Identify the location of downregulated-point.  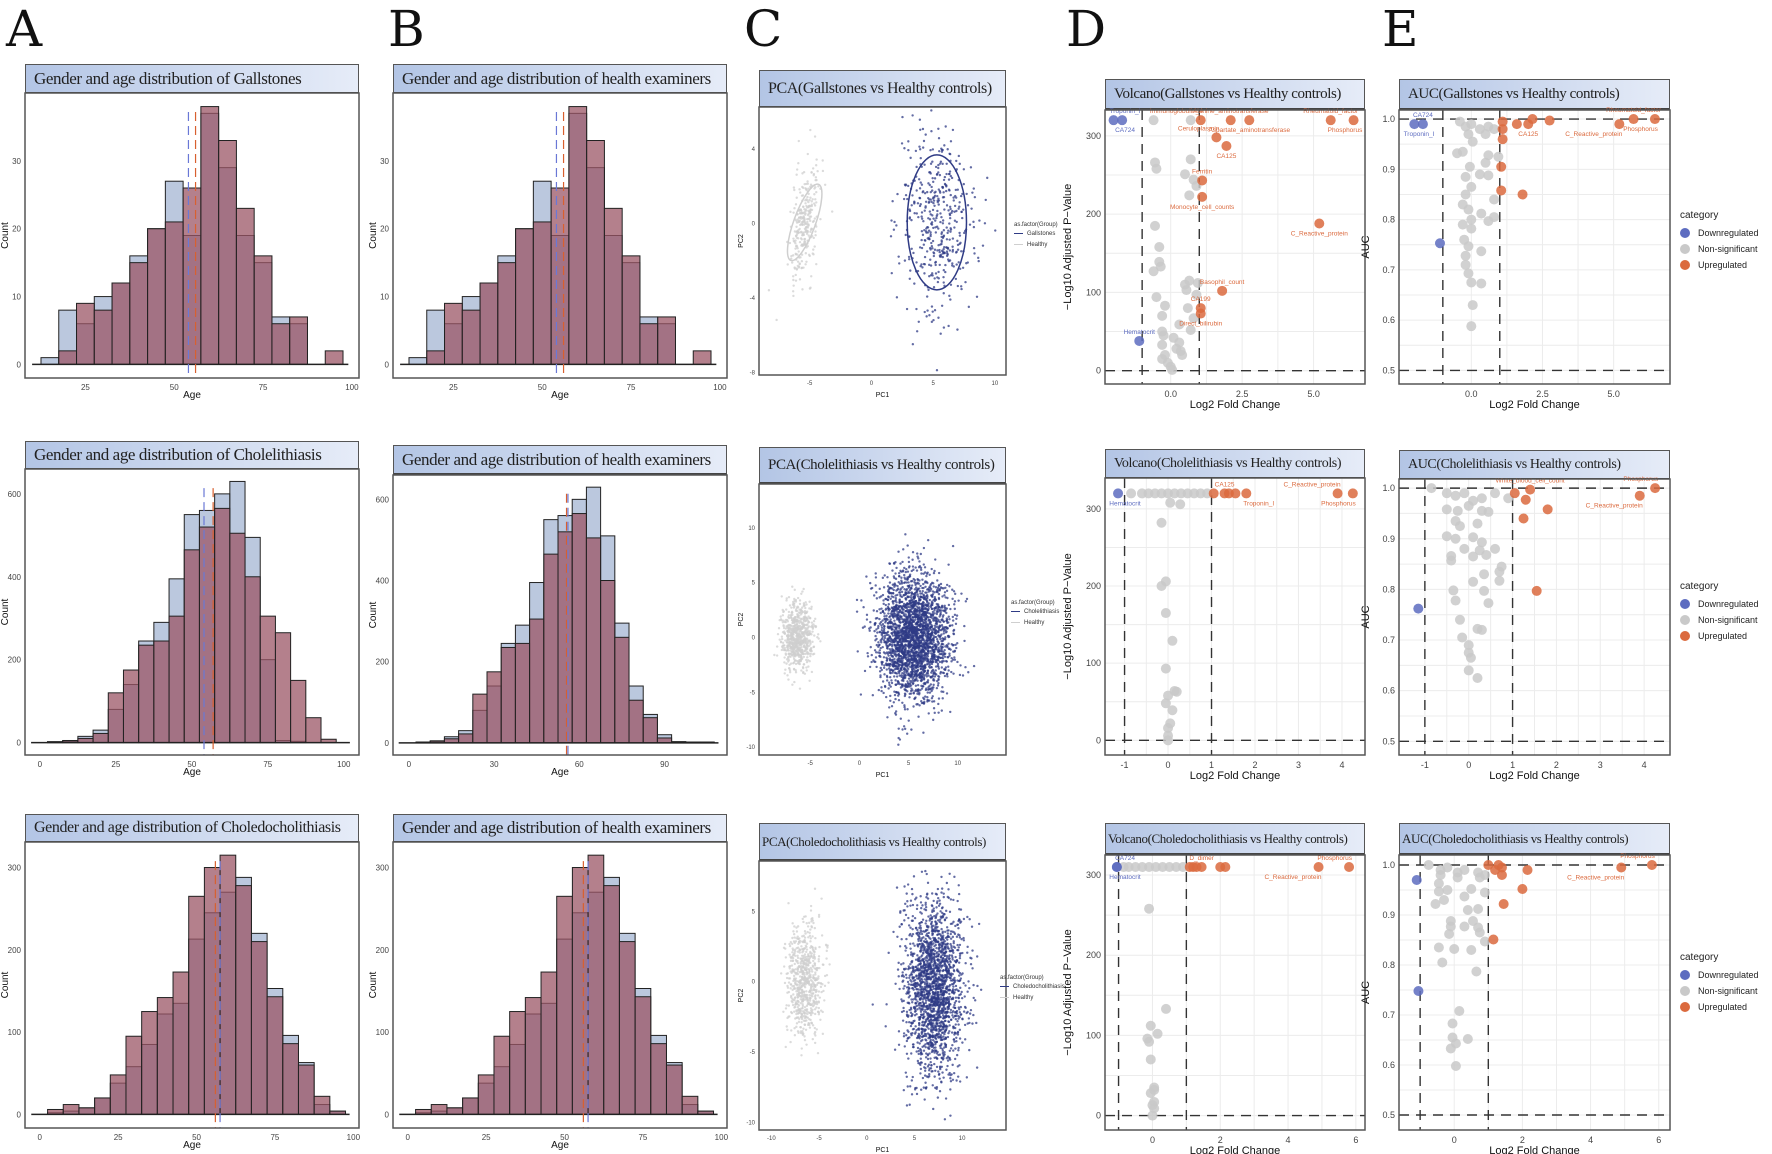
(1418, 608).